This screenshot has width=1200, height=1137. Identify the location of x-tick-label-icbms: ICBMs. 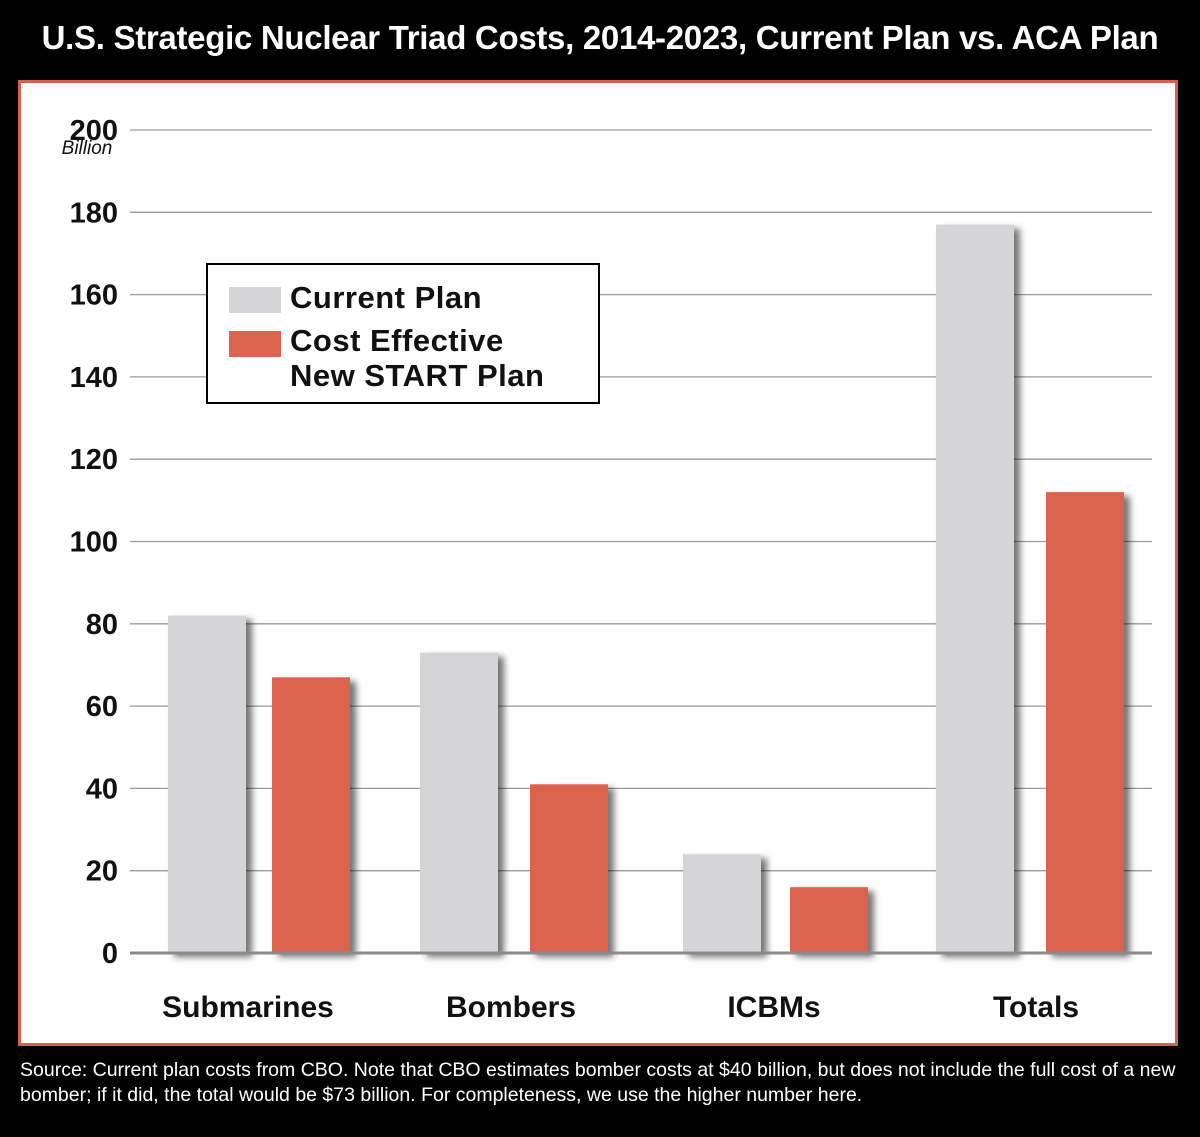
(773, 1007).